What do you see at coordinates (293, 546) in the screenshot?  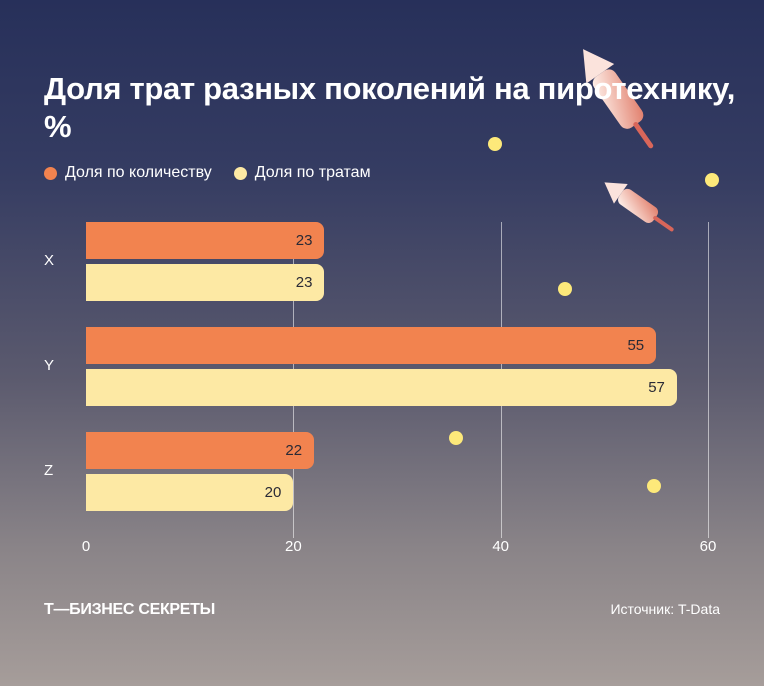 I see `x-tick-label: 20` at bounding box center [293, 546].